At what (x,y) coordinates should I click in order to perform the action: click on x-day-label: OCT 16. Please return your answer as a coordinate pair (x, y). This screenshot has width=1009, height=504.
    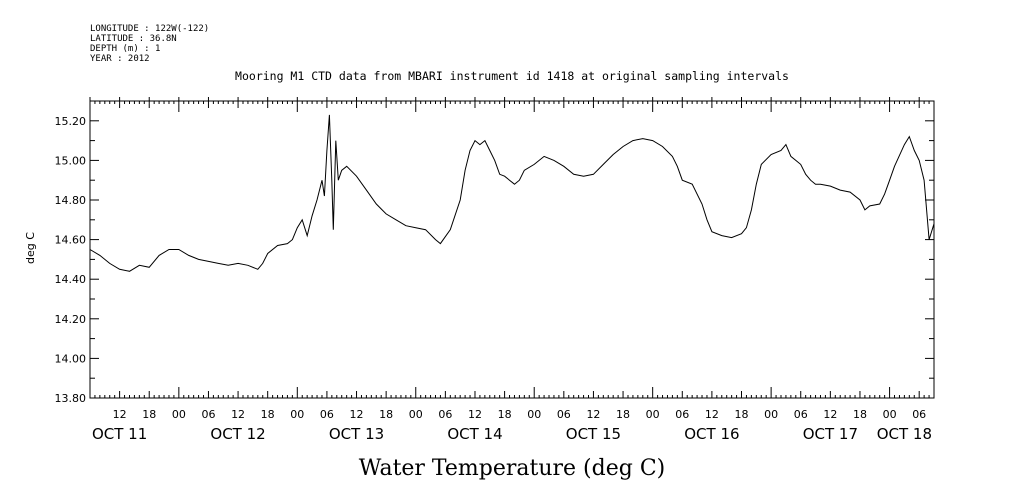
    Looking at the image, I should click on (711, 434).